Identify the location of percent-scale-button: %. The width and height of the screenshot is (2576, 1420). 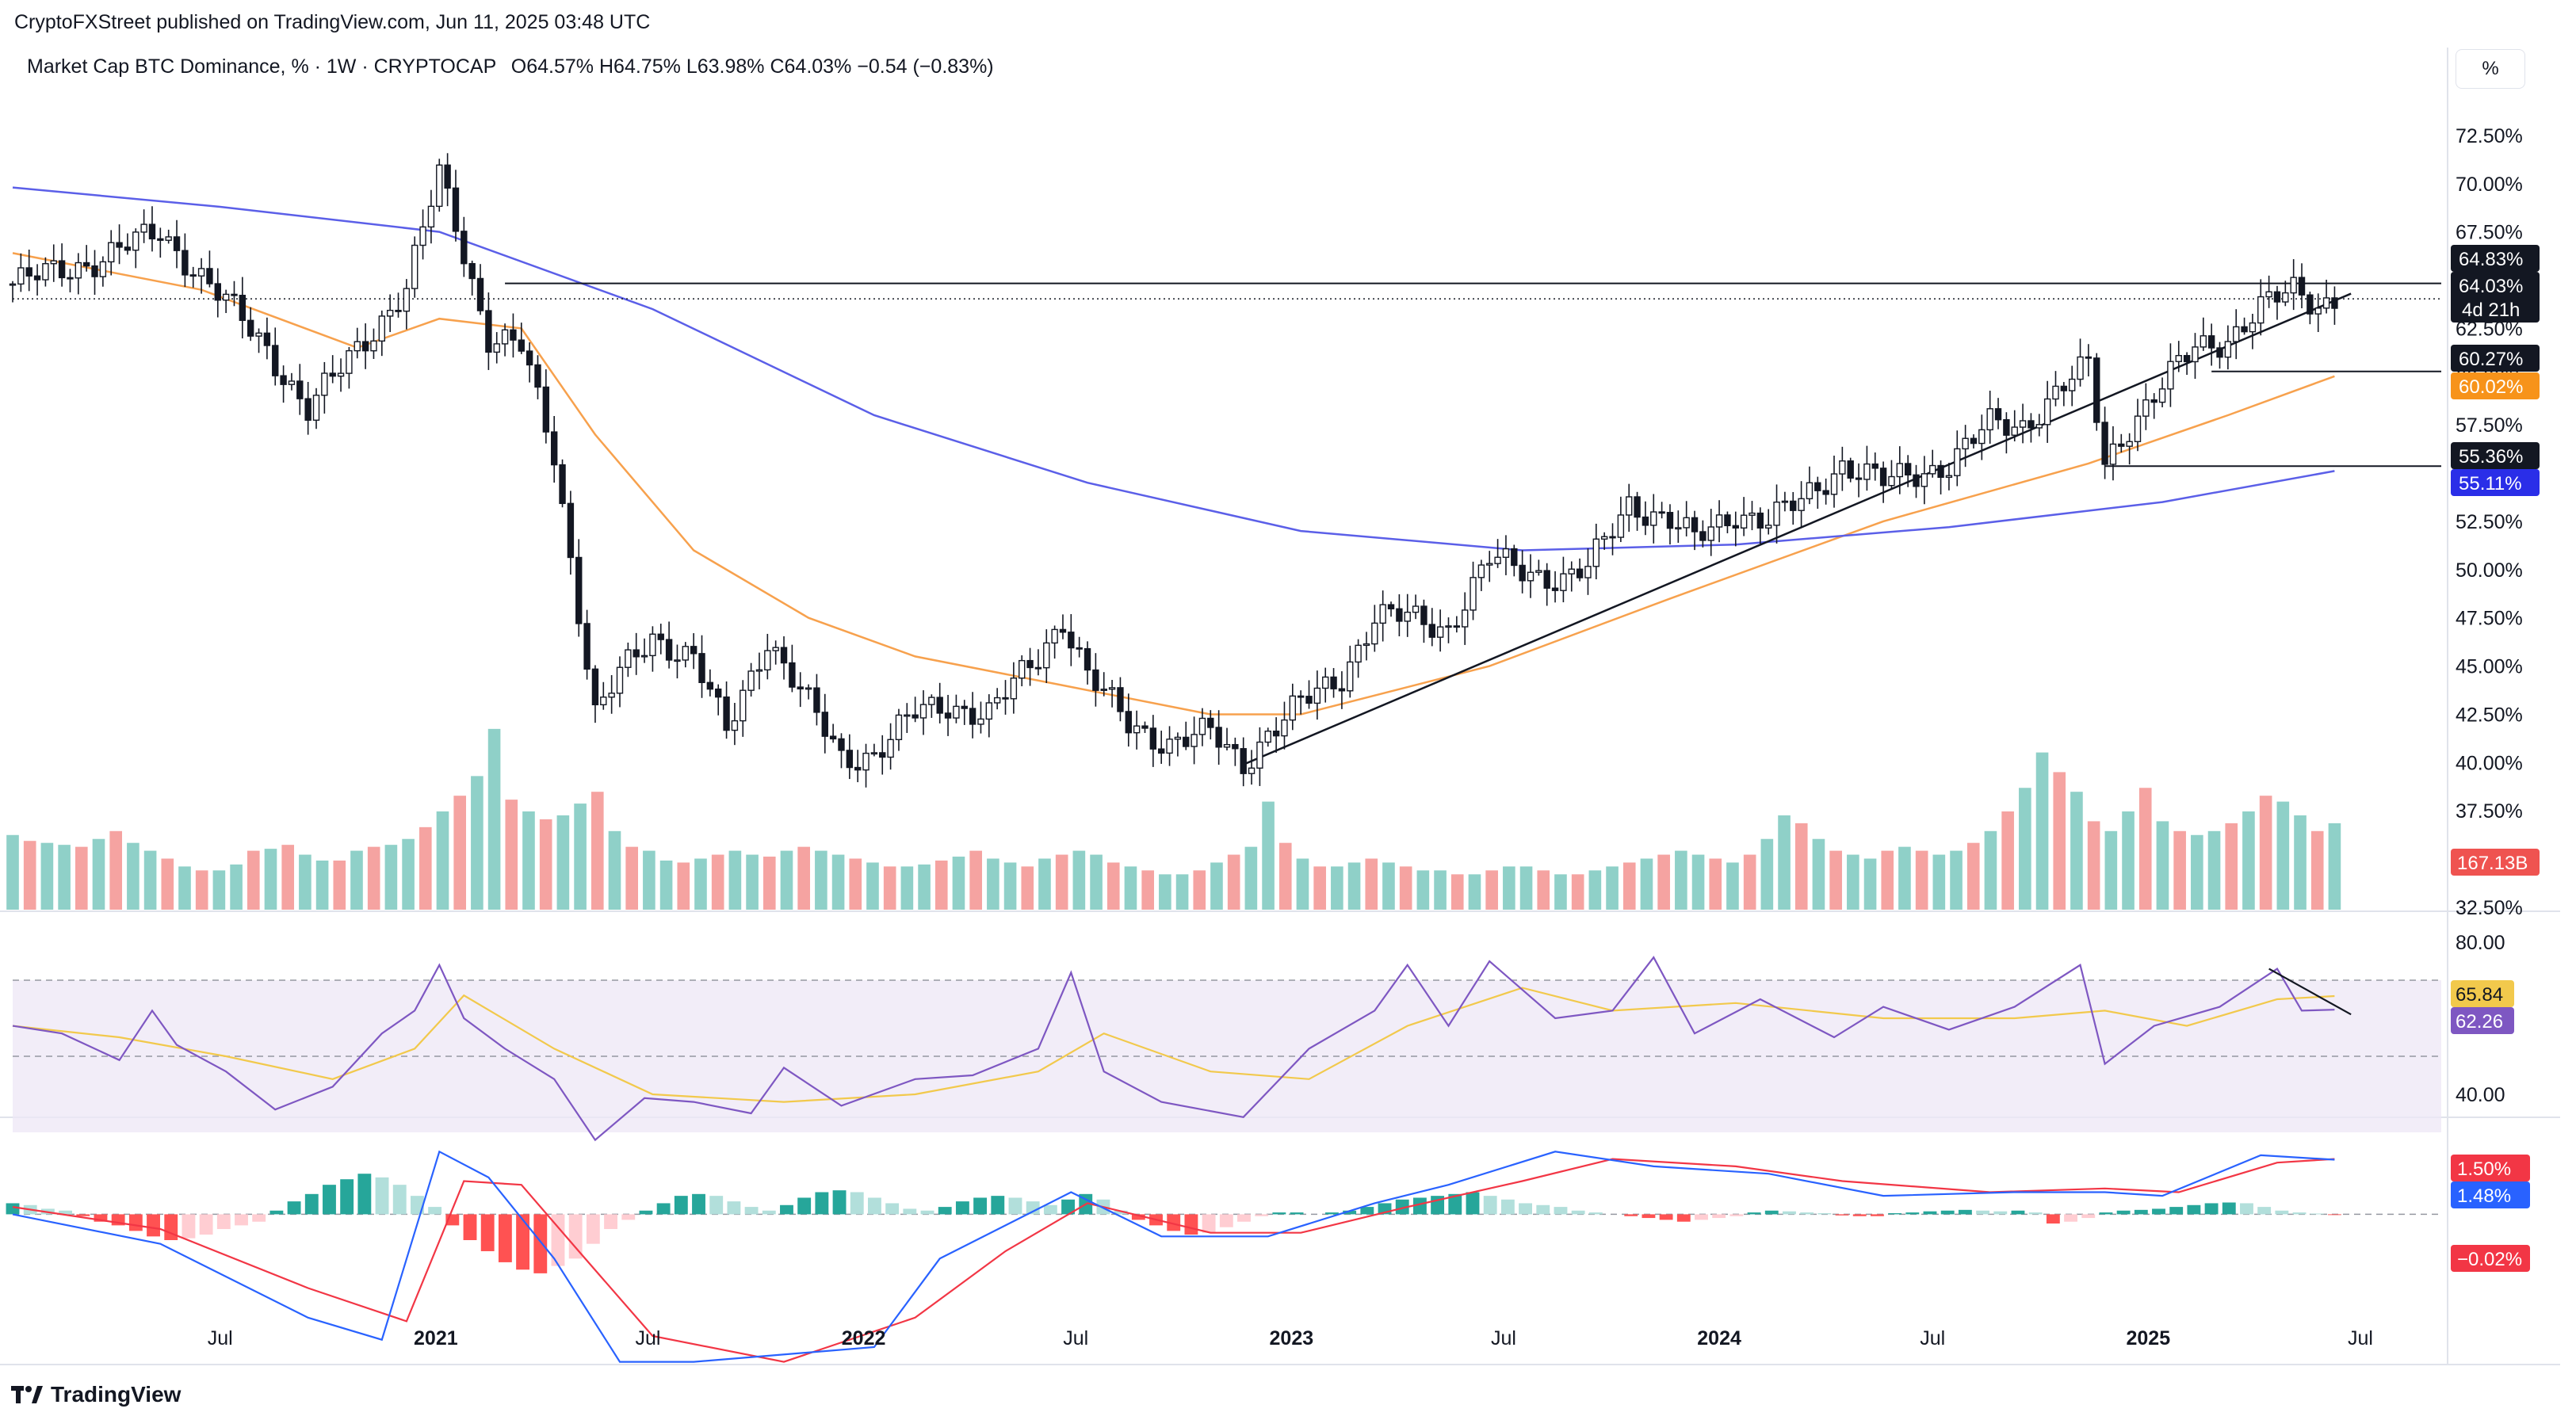
(2490, 69).